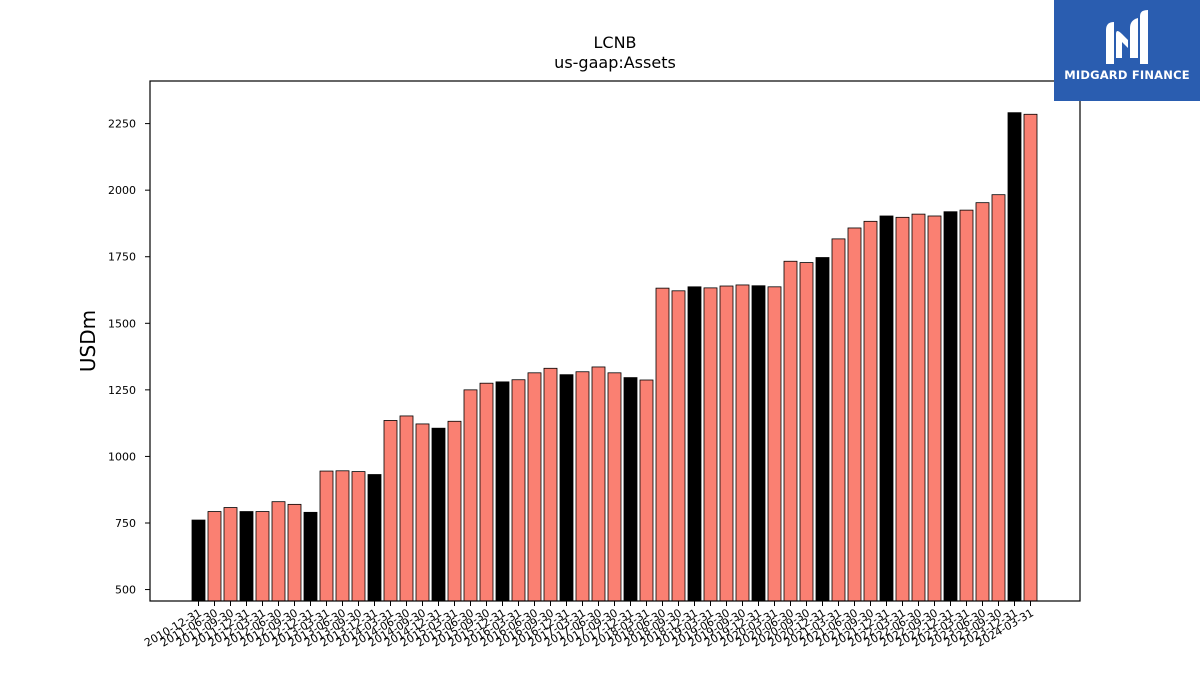 The width and height of the screenshot is (1200, 675). Describe the element at coordinates (615, 62) in the screenshot. I see `chart-subtitle: us-gaap:Assets` at that location.